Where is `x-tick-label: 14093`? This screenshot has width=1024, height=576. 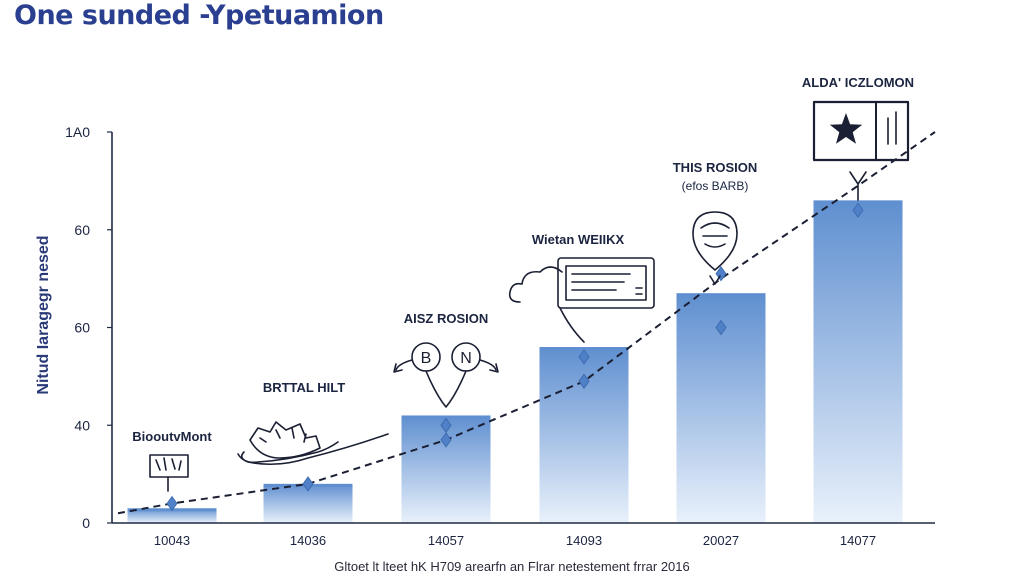 x-tick-label: 14093 is located at coordinates (584, 540).